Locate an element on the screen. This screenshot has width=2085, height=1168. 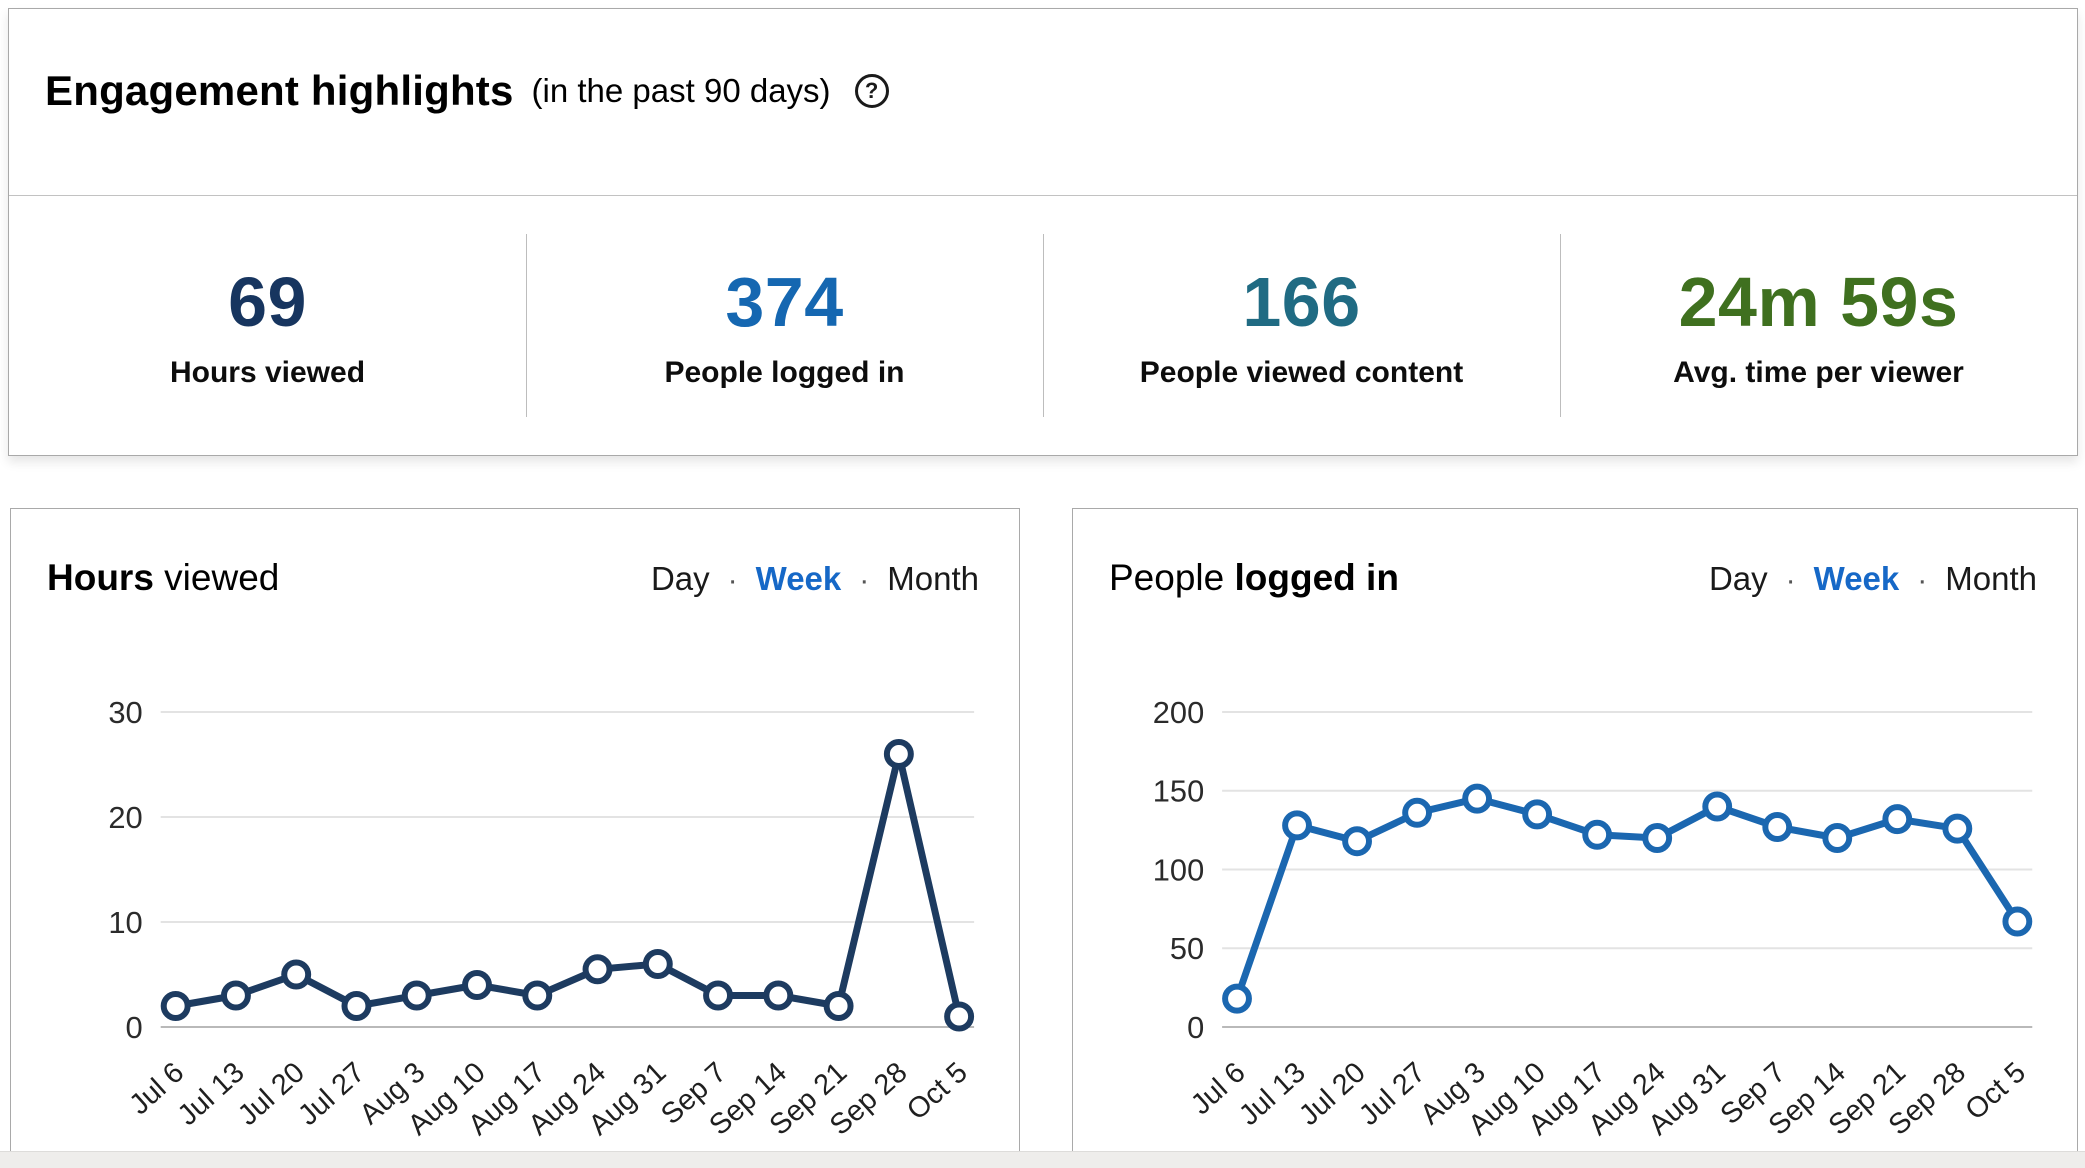
chart-title-people-logged-in: People logged in is located at coordinates (1254, 578).